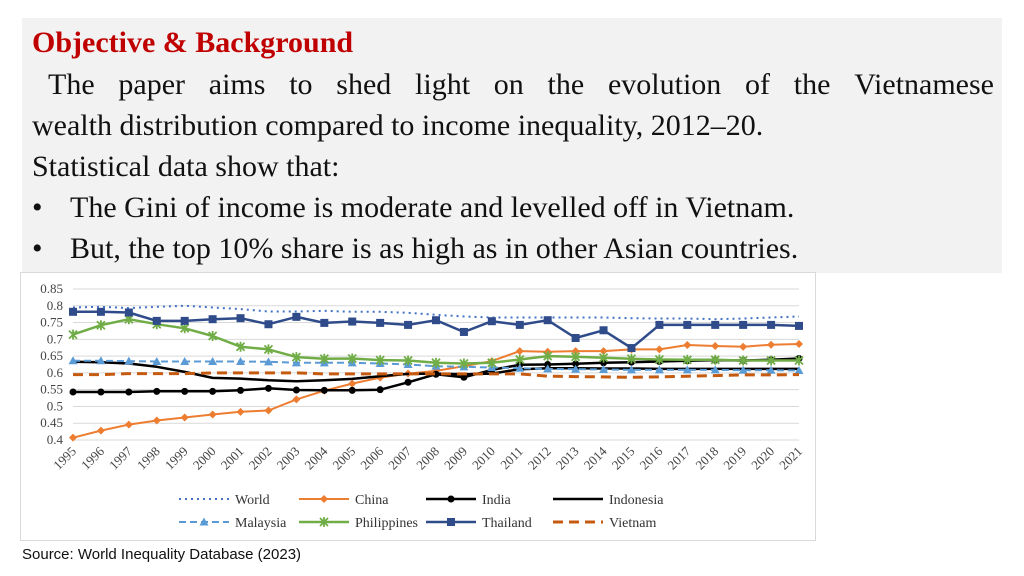 This screenshot has height=576, width=1024. I want to click on y-tick-label: 0.75, so click(51, 322).